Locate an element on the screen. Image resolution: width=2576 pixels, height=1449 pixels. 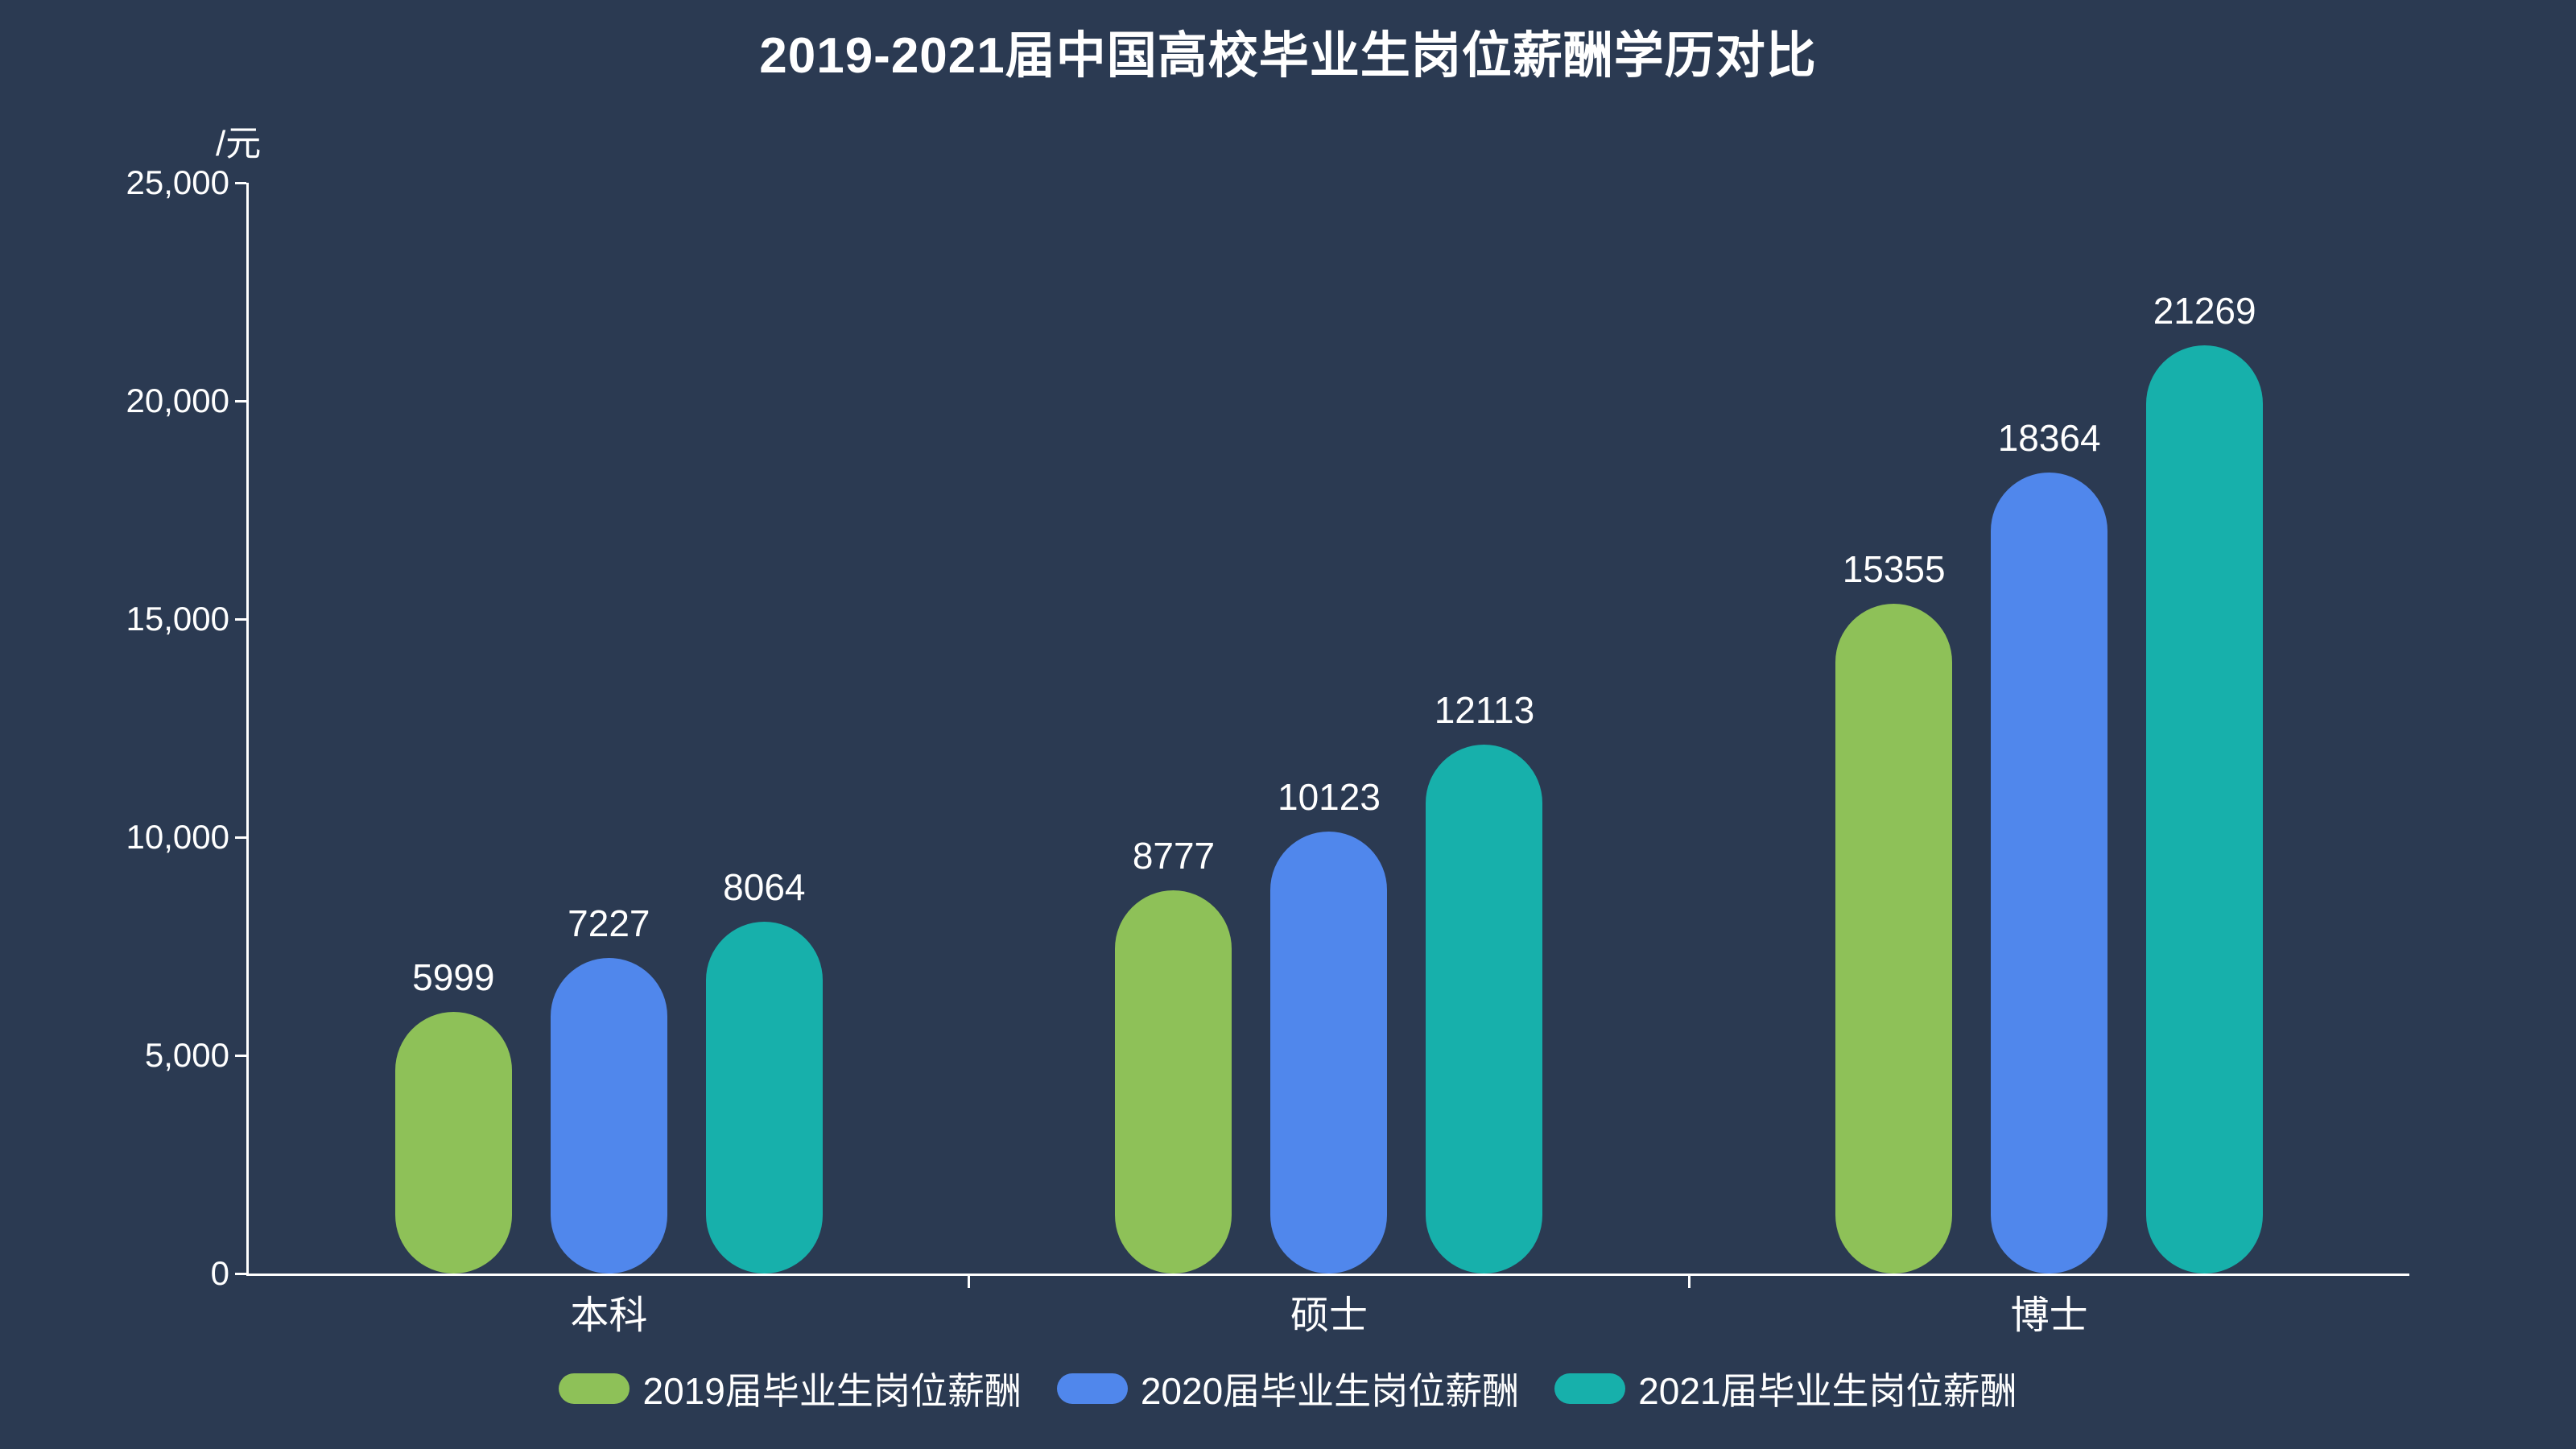
bar-value-label: 10123 is located at coordinates (1329, 797).